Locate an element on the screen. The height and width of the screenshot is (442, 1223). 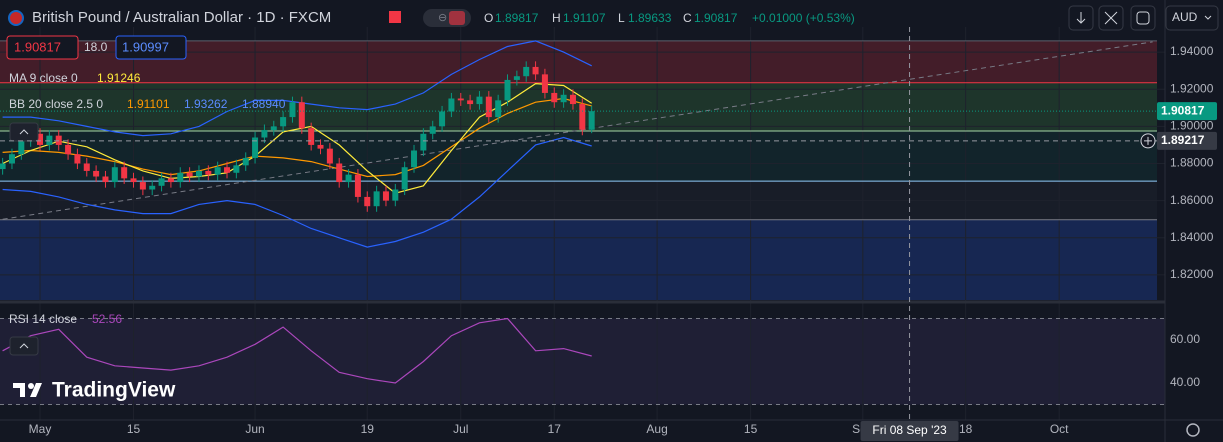
screenshot-icon is located at coordinates (1143, 18).